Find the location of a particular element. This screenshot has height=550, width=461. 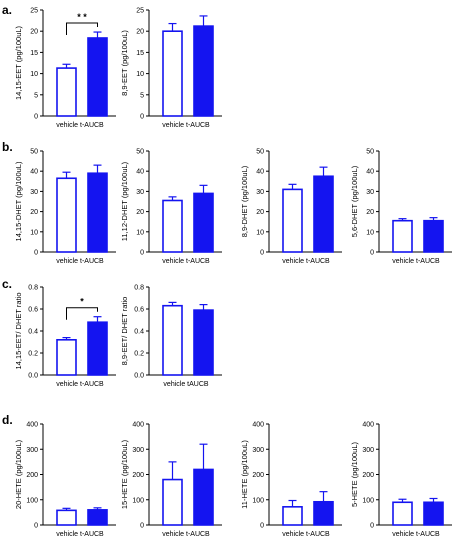

y-tick-label: 5 is located at coordinates (142, 95).